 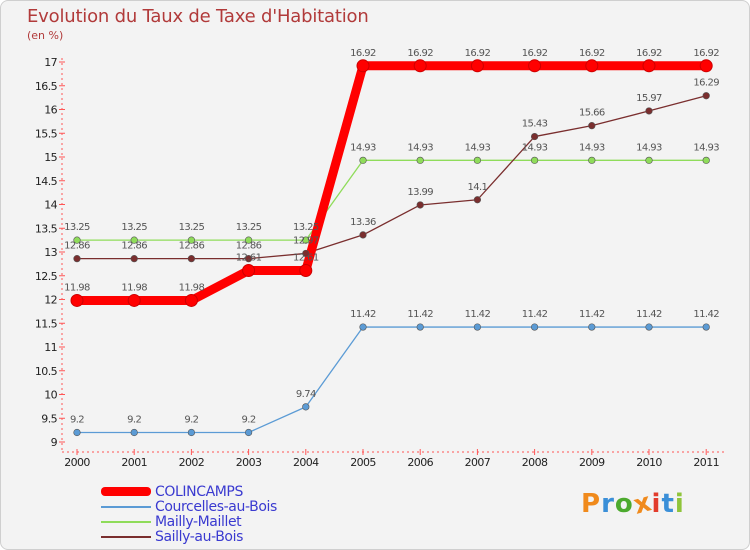 What do you see at coordinates (198, 522) in the screenshot?
I see `legend-label: Mailly-Maillet` at bounding box center [198, 522].